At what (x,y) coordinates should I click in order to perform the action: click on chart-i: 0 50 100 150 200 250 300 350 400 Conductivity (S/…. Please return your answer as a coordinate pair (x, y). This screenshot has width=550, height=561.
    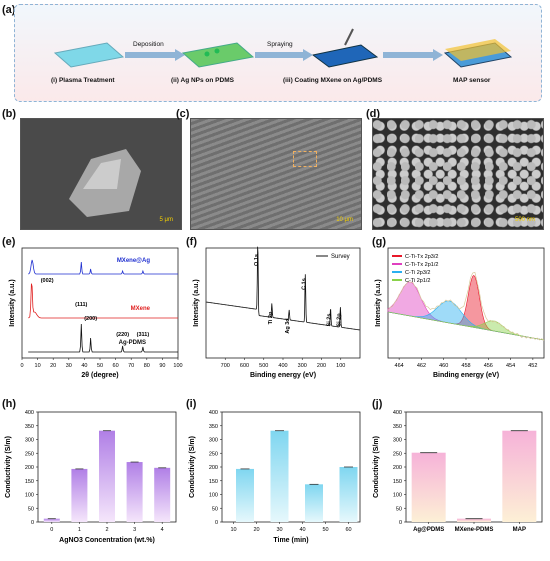
    Looking at the image, I should click on (275, 477).